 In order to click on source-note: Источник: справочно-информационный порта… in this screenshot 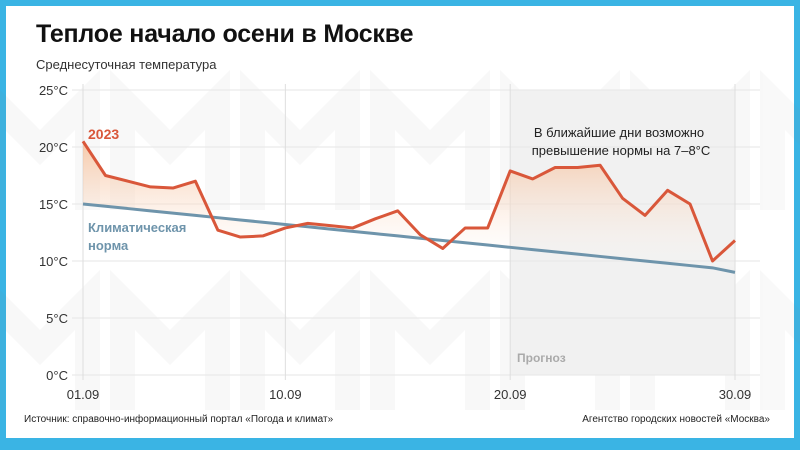, I will do `click(179, 419)`.